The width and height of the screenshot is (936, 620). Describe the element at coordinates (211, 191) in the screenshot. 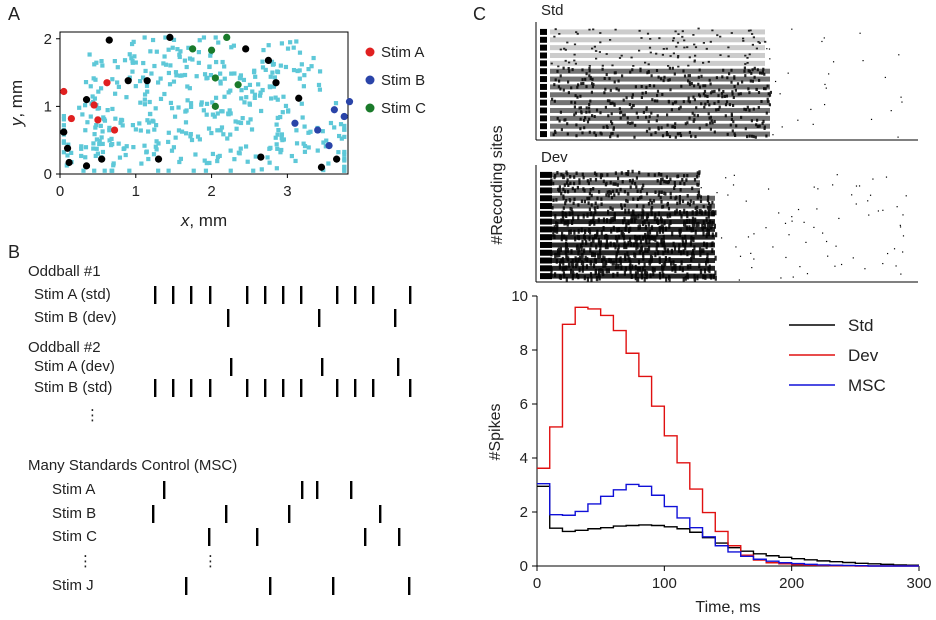

I see `x-tick-label: 2` at that location.